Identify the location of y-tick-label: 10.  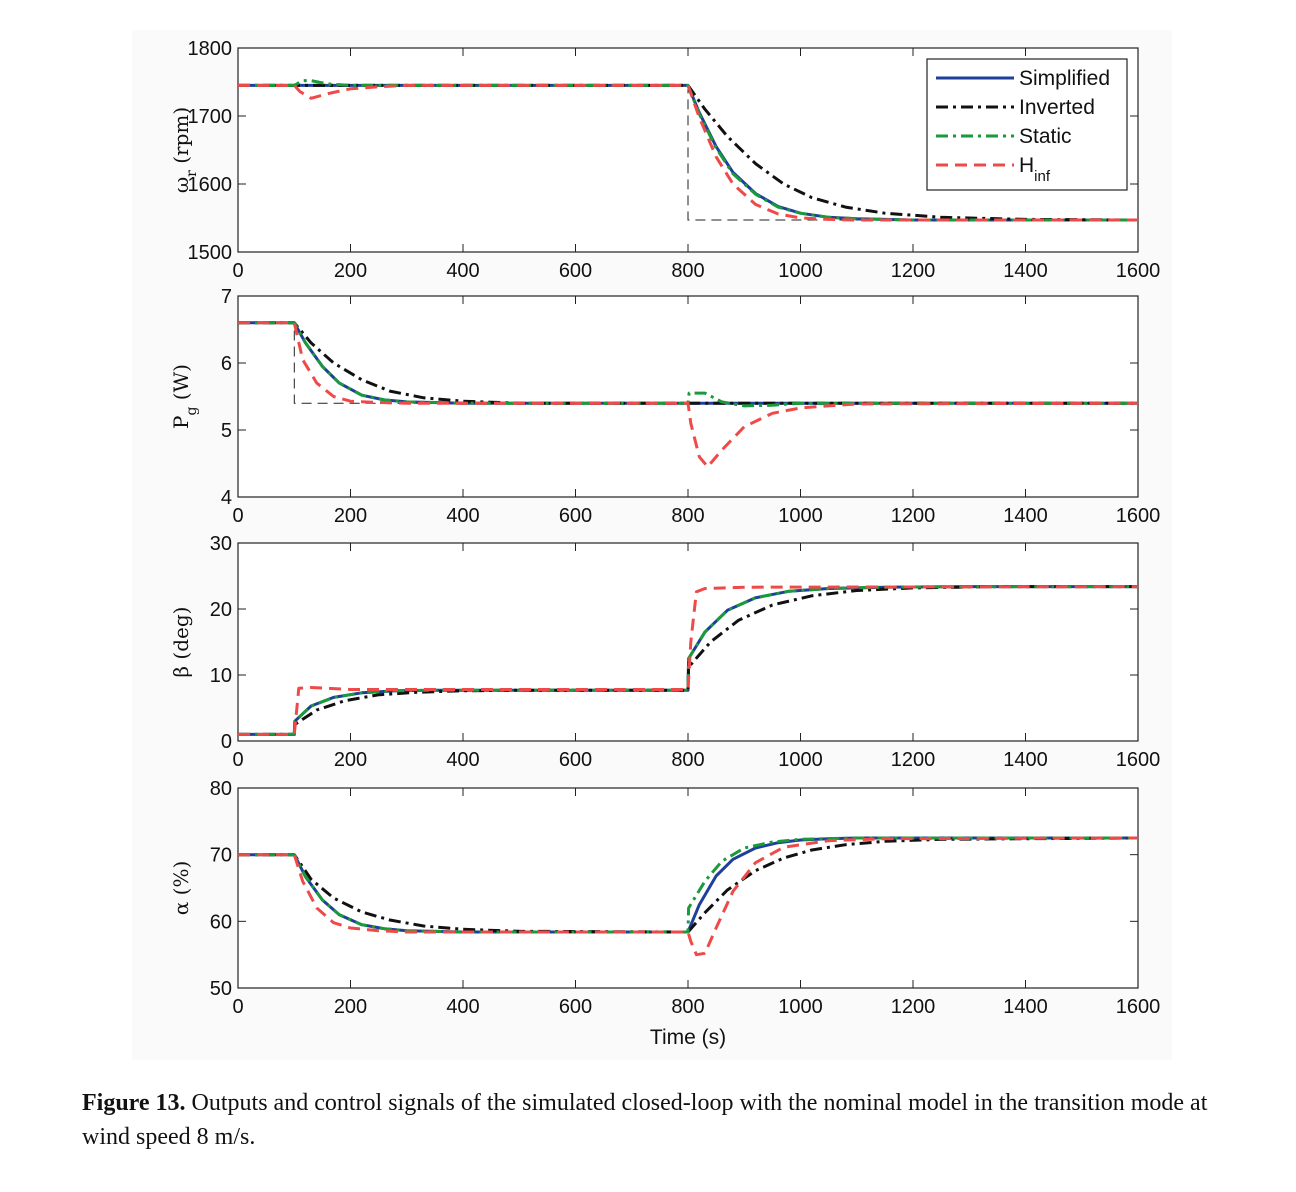
(221, 676).